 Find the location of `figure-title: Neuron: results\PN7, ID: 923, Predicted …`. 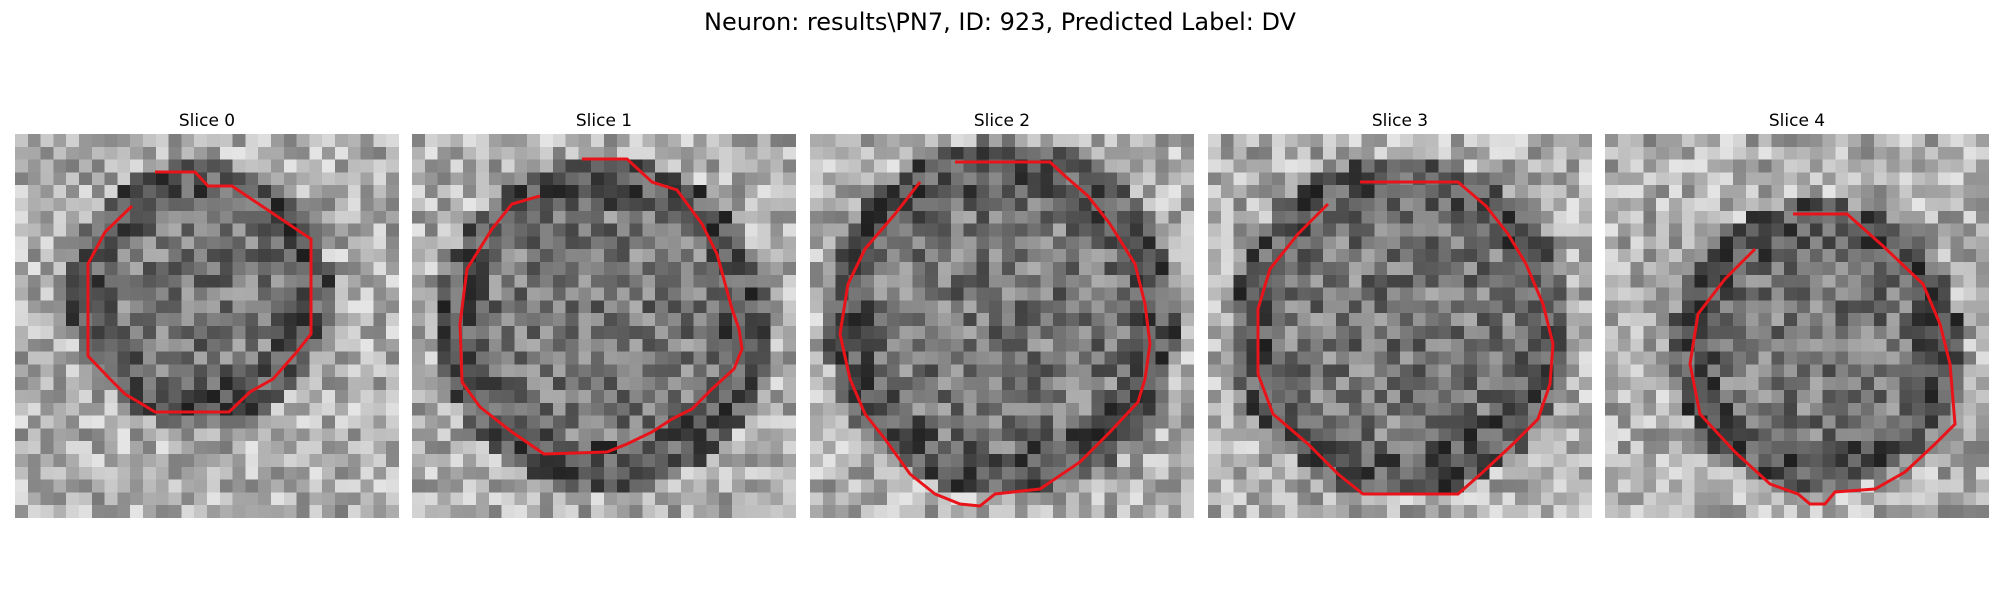

figure-title: Neuron: results\PN7, ID: 923, Predicted … is located at coordinates (1000, 22).